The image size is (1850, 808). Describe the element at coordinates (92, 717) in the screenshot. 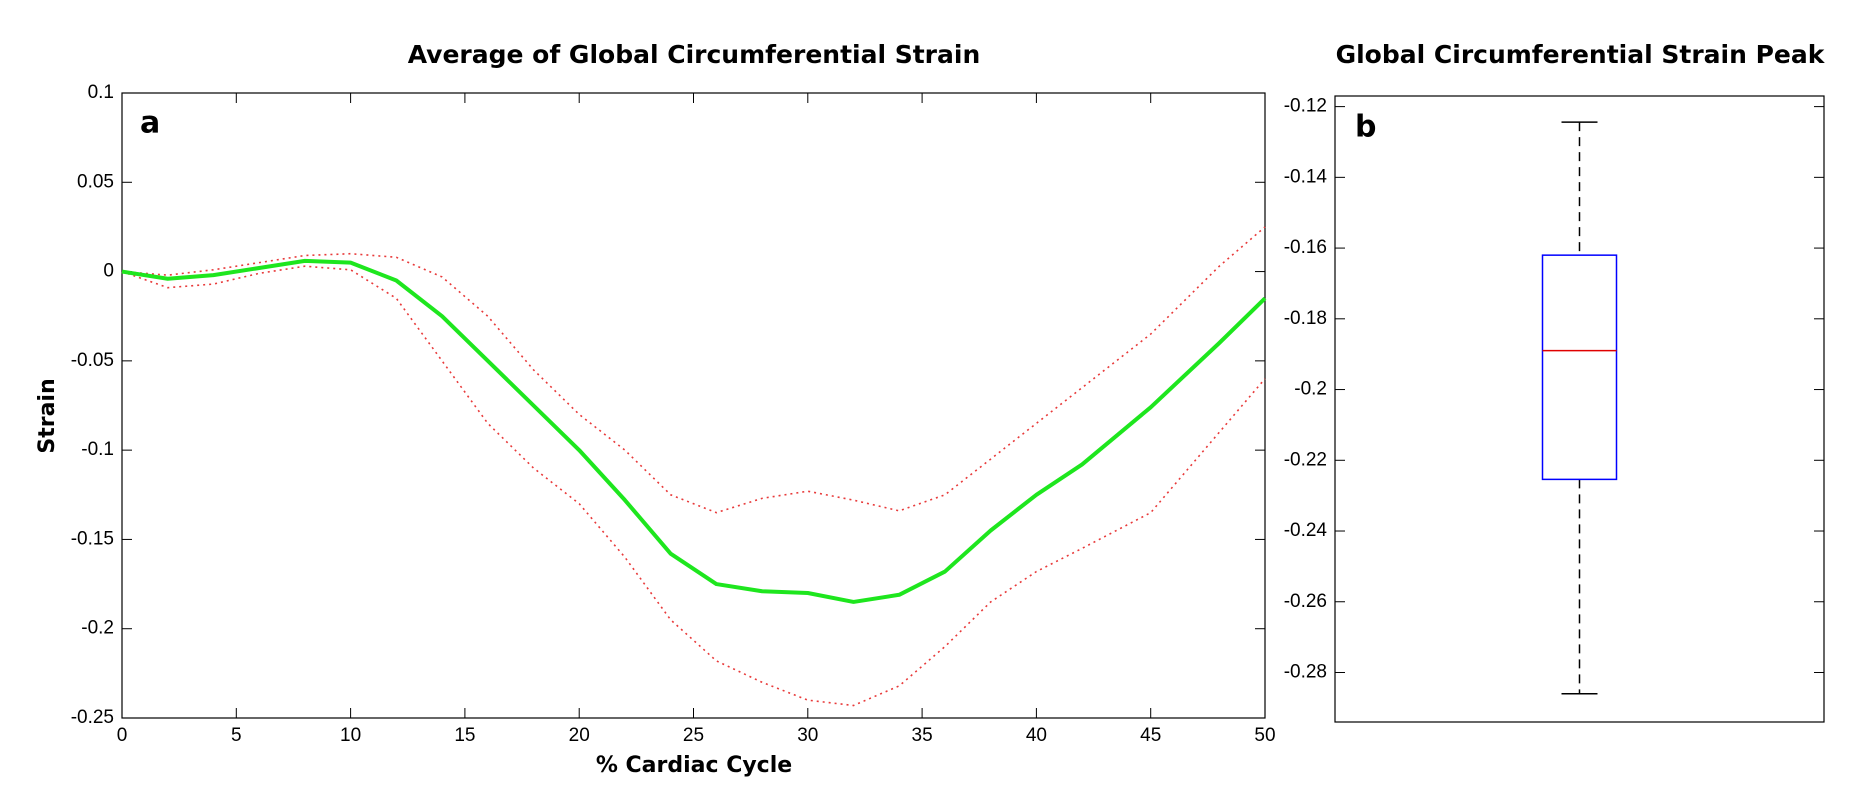

I see `y-tick-label: -0.25` at that location.